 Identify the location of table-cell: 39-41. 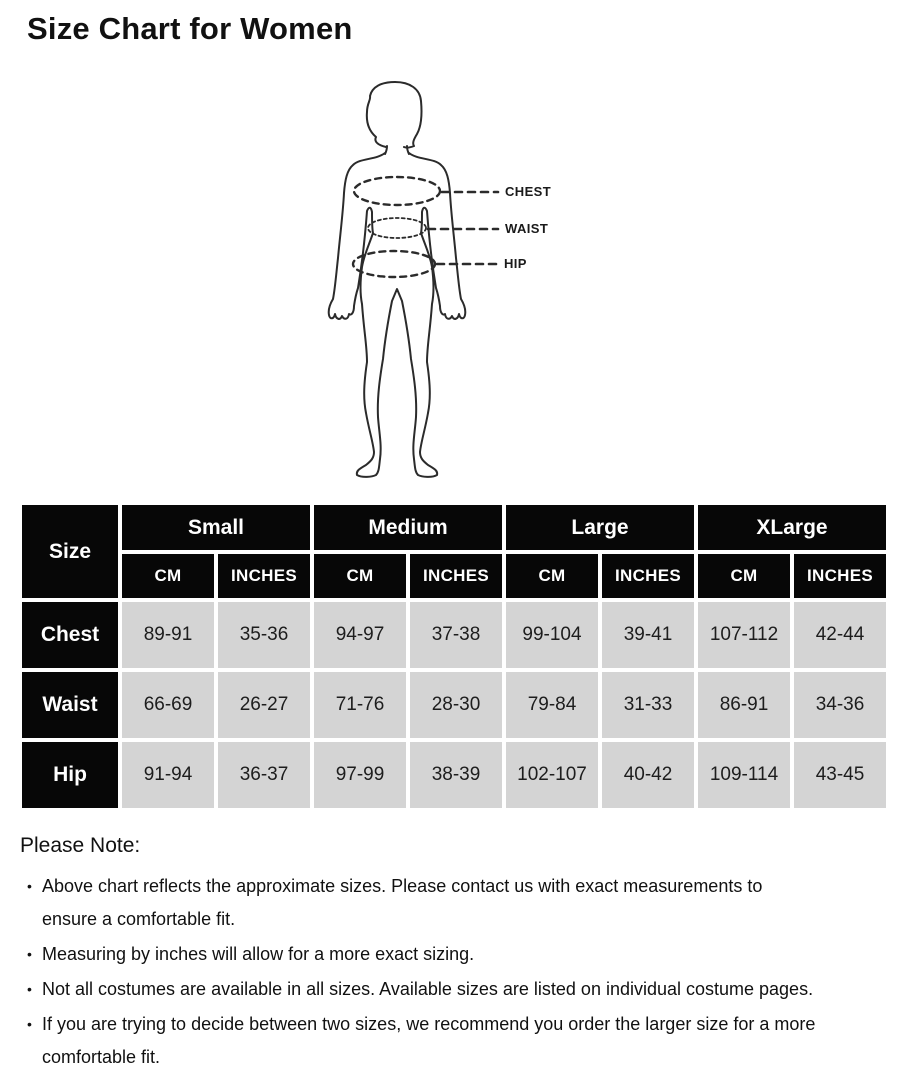
(648, 635).